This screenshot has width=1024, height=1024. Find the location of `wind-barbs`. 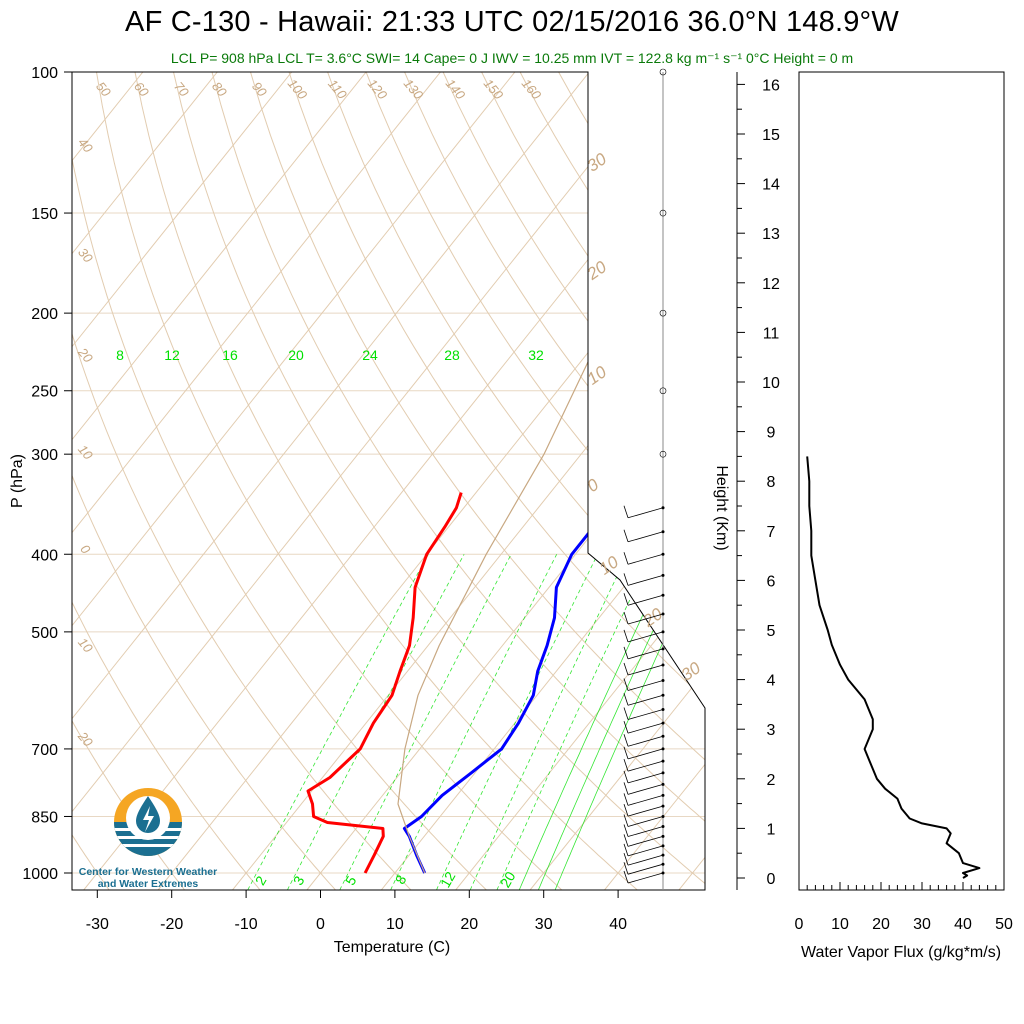

wind-barbs is located at coordinates (645, 476).